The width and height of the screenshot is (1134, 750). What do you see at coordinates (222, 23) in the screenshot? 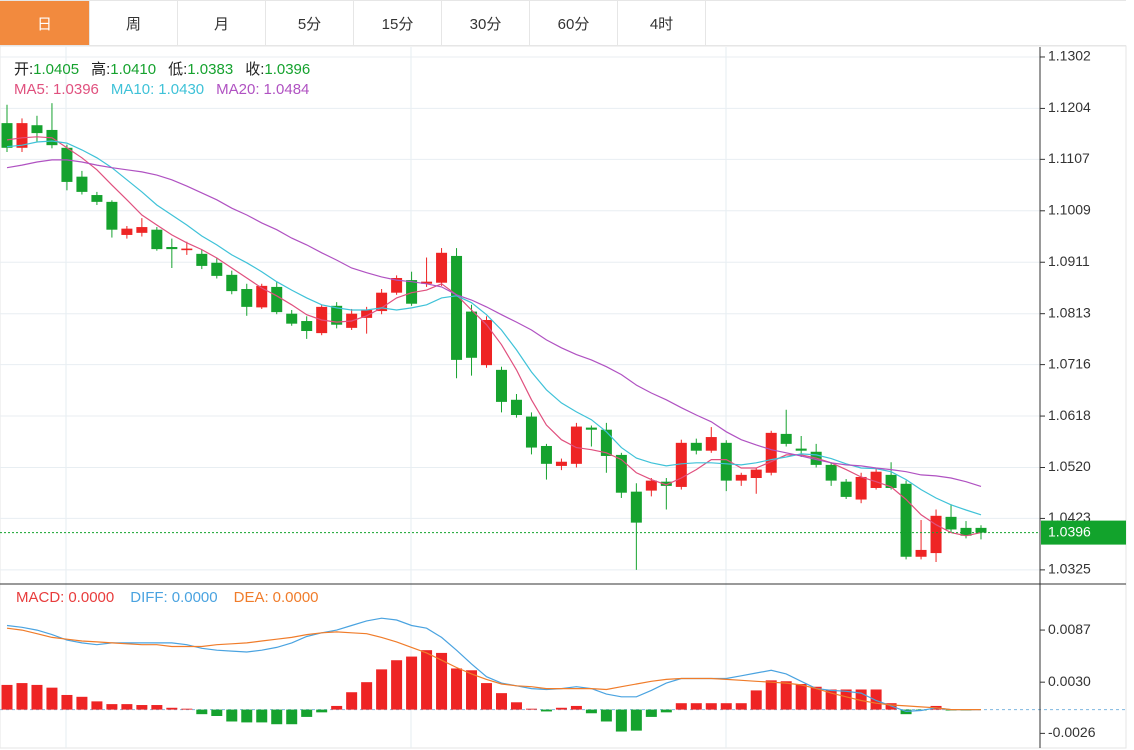
I see `period-tab: 月` at bounding box center [222, 23].